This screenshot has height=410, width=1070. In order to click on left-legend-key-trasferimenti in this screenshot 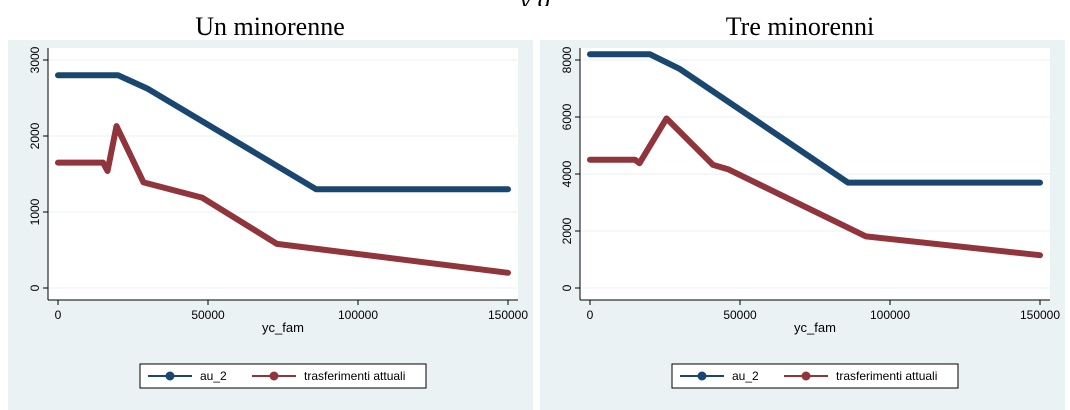, I will do `click(274, 376)`.